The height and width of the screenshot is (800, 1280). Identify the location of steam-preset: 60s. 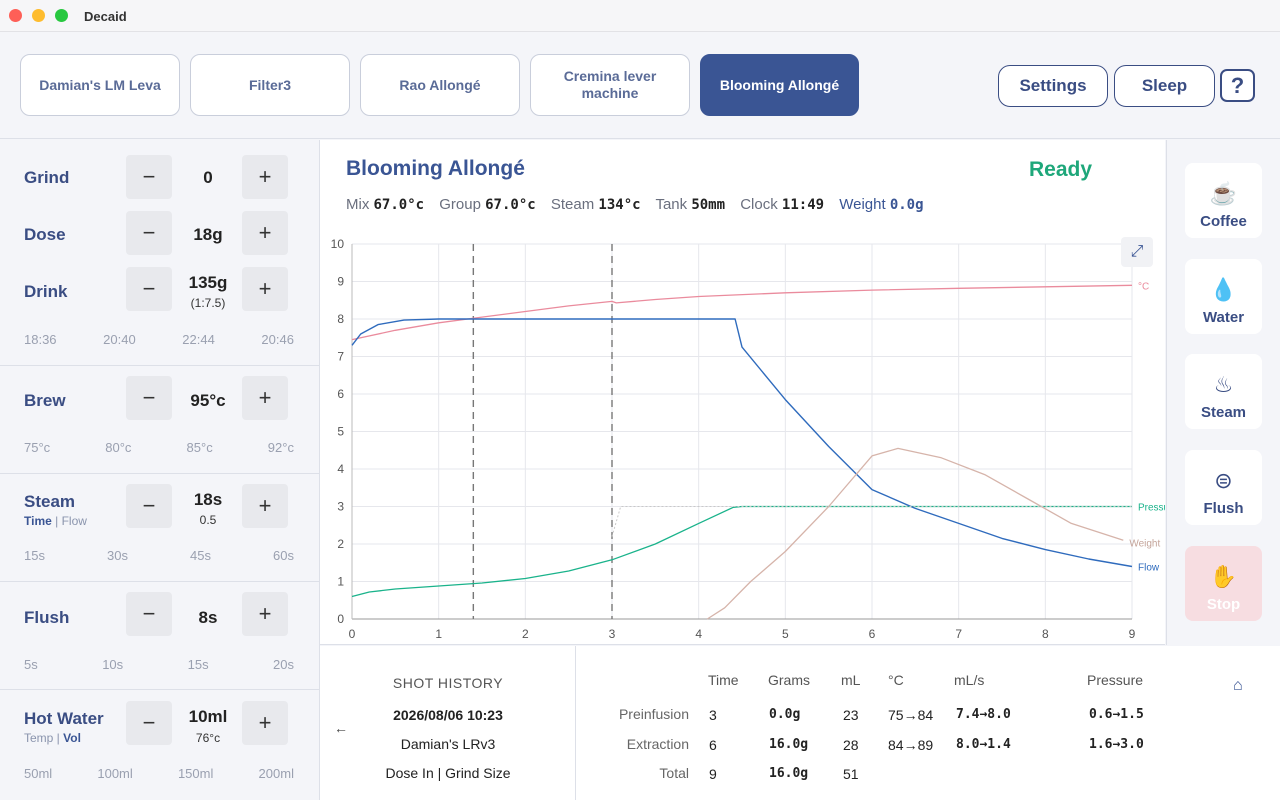
(283, 555).